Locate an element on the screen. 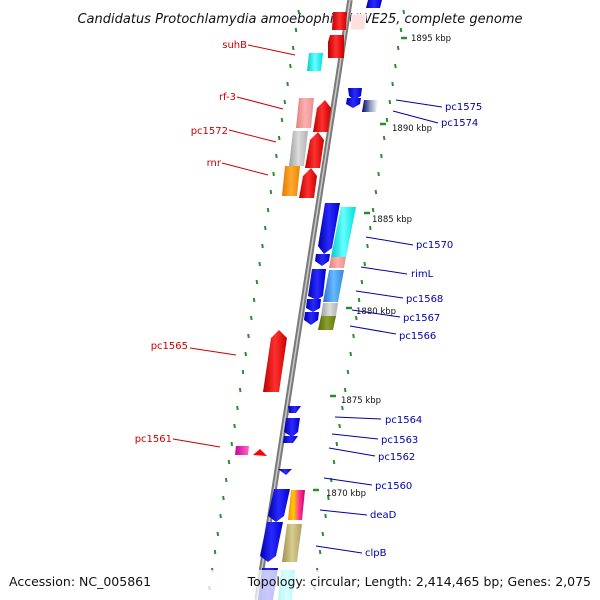 Image resolution: width=600 pixels, height=600 pixels. label-pc1574: pc1574 is located at coordinates (459, 123).